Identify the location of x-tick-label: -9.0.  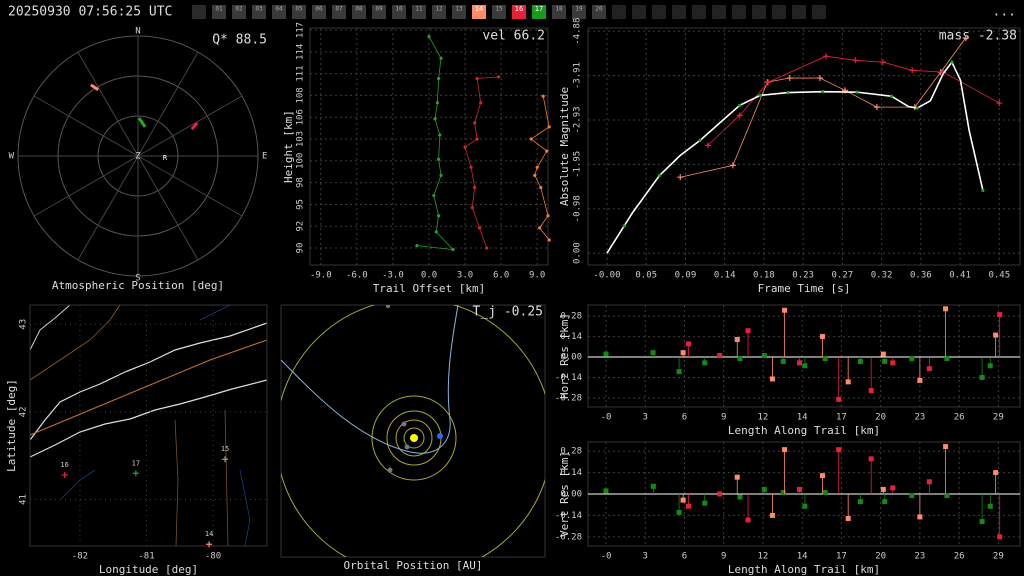
(321, 276).